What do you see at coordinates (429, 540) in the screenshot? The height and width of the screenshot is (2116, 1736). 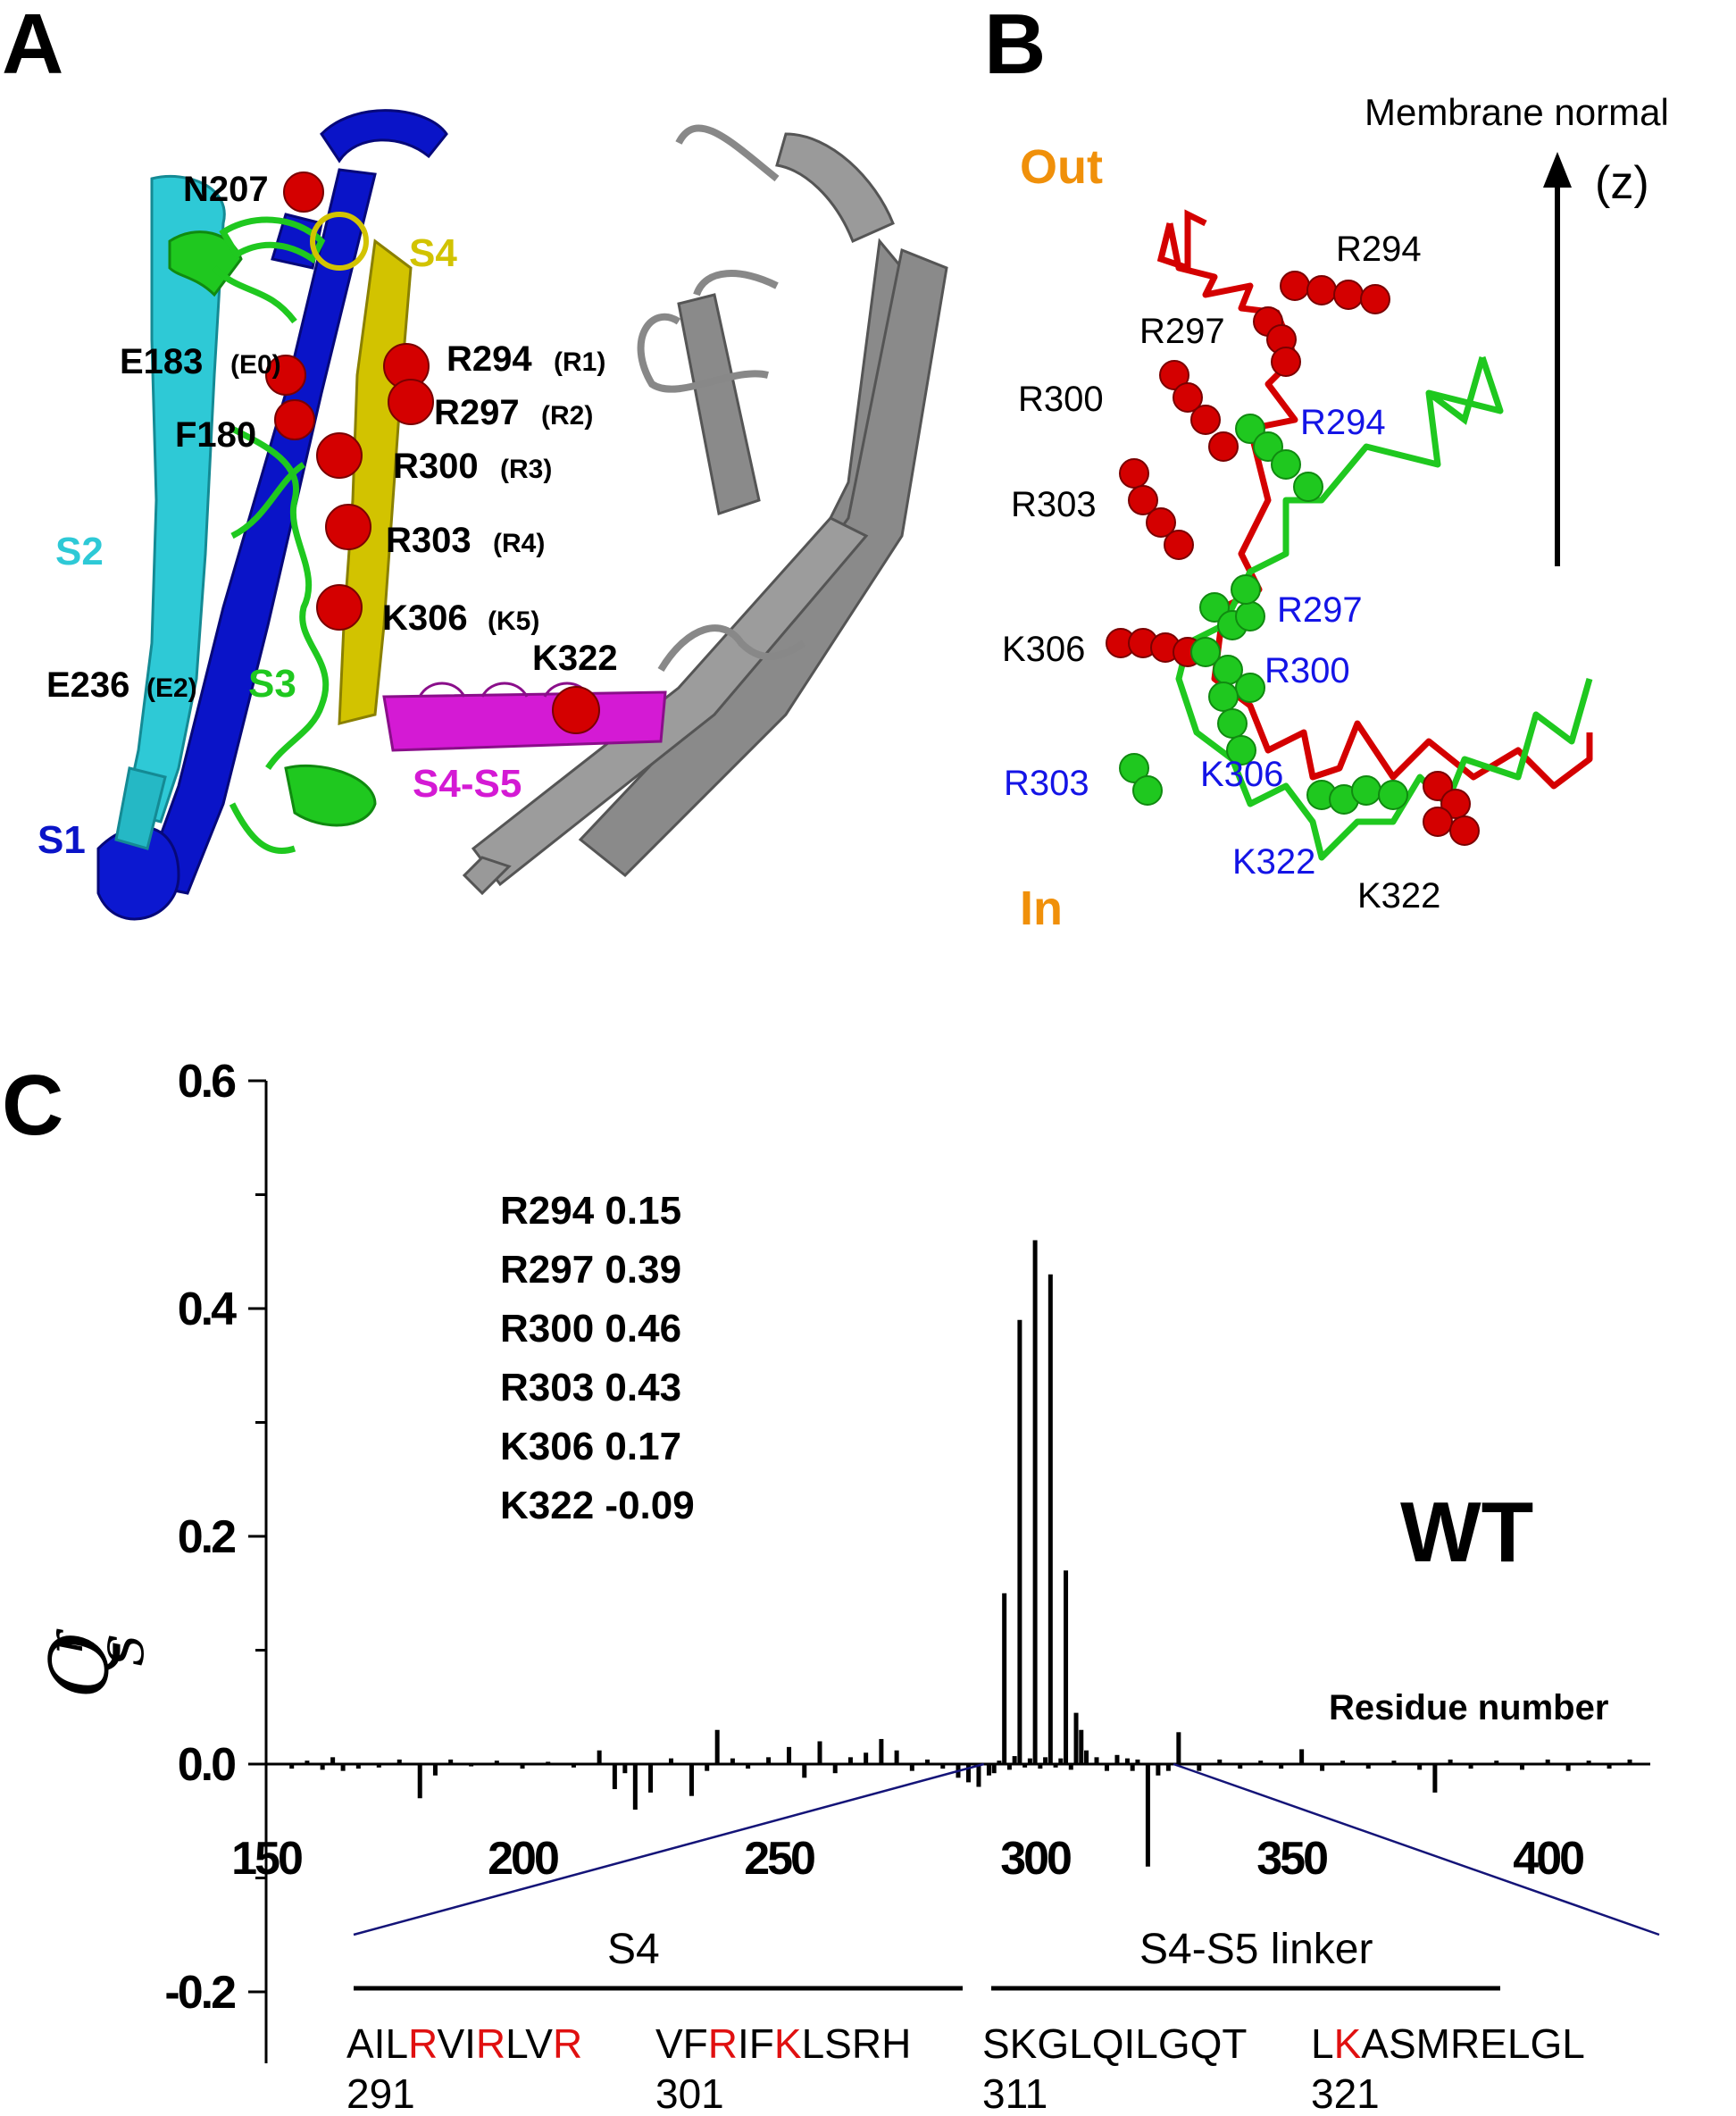 I see `label-r303: R303` at bounding box center [429, 540].